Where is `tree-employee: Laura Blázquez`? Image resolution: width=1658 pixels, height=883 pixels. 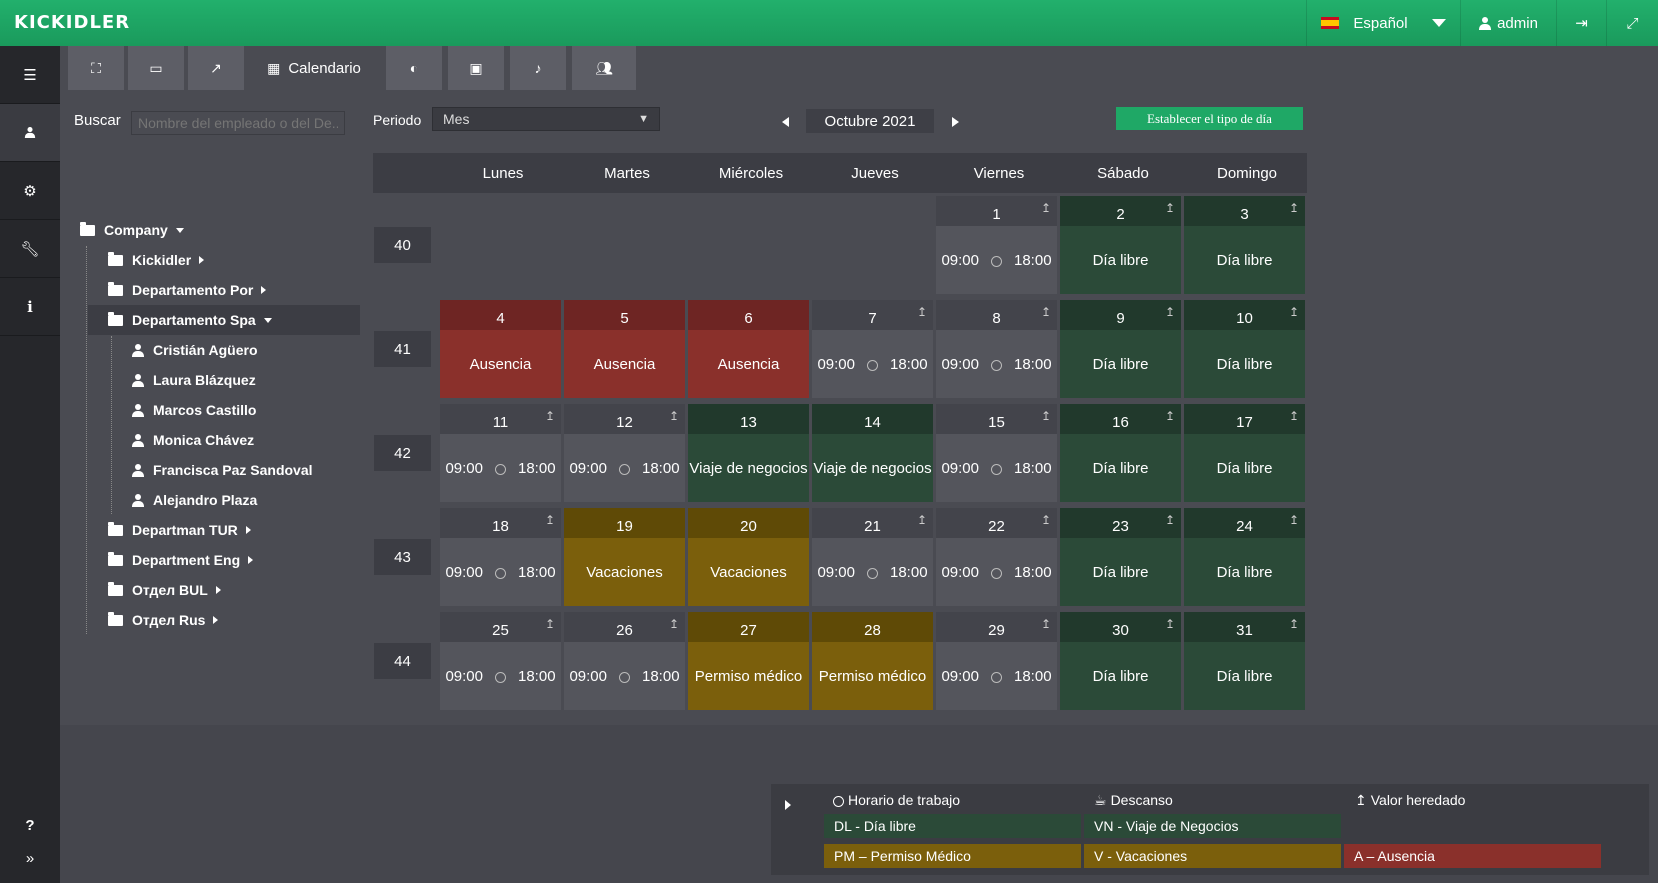 tree-employee: Laura Blázquez is located at coordinates (194, 380).